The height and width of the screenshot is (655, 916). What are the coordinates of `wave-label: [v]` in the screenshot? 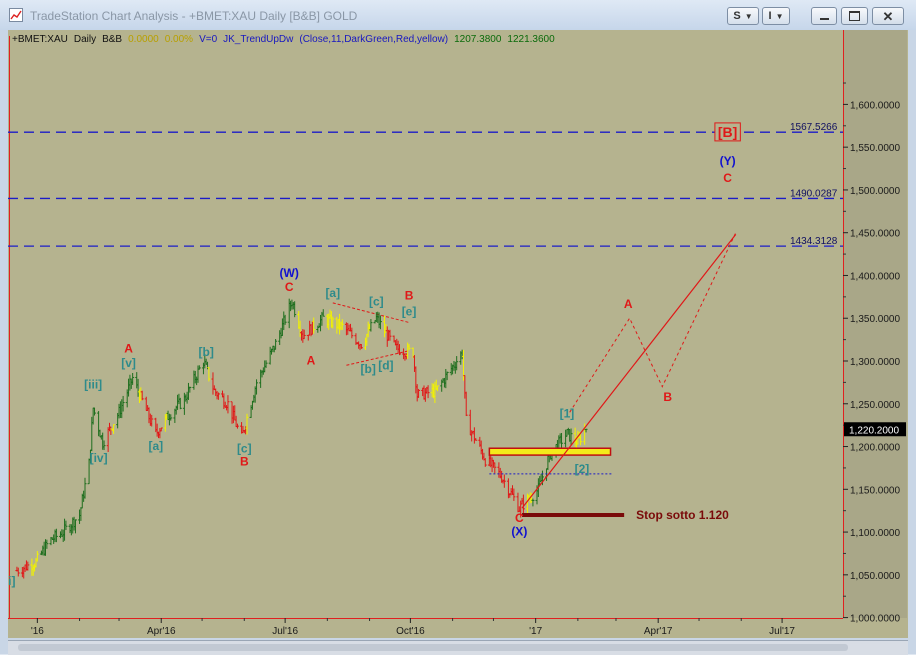 It's located at (128, 363).